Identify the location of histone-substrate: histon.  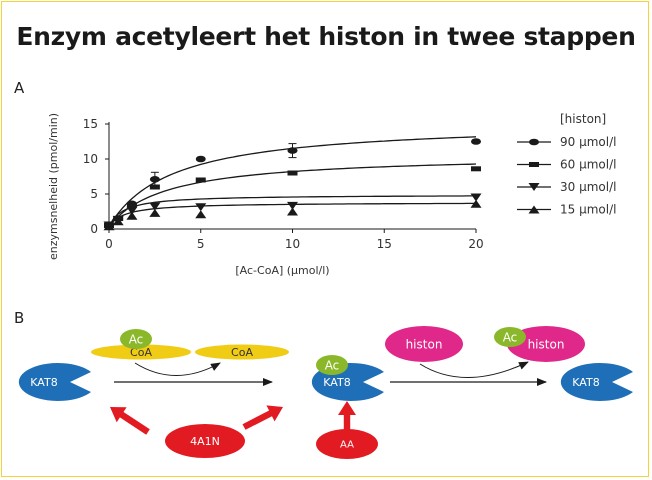
(424, 344).